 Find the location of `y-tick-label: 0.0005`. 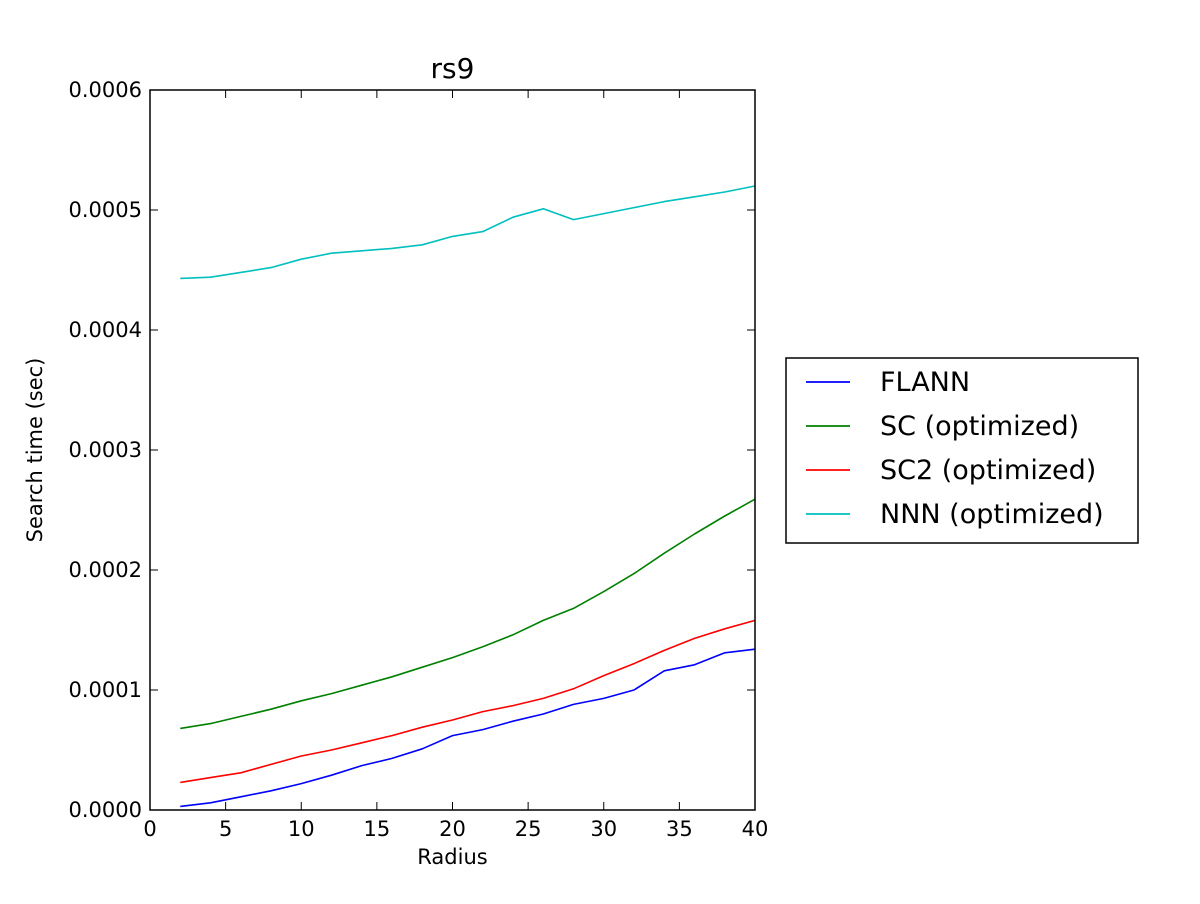

y-tick-label: 0.0005 is located at coordinates (105, 210).